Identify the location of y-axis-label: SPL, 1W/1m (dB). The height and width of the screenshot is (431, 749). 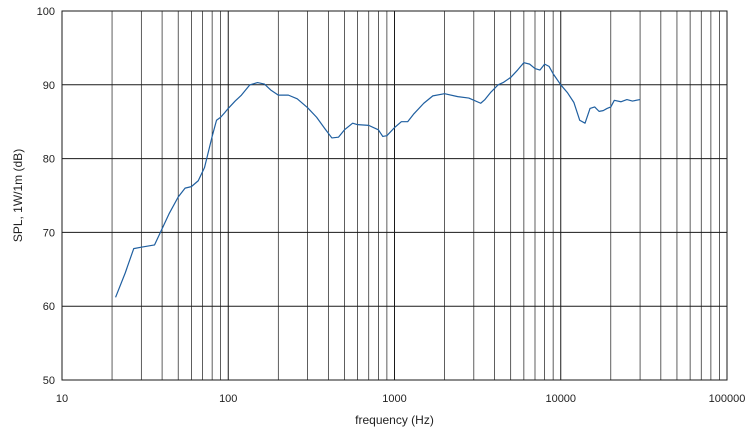
(18, 195).